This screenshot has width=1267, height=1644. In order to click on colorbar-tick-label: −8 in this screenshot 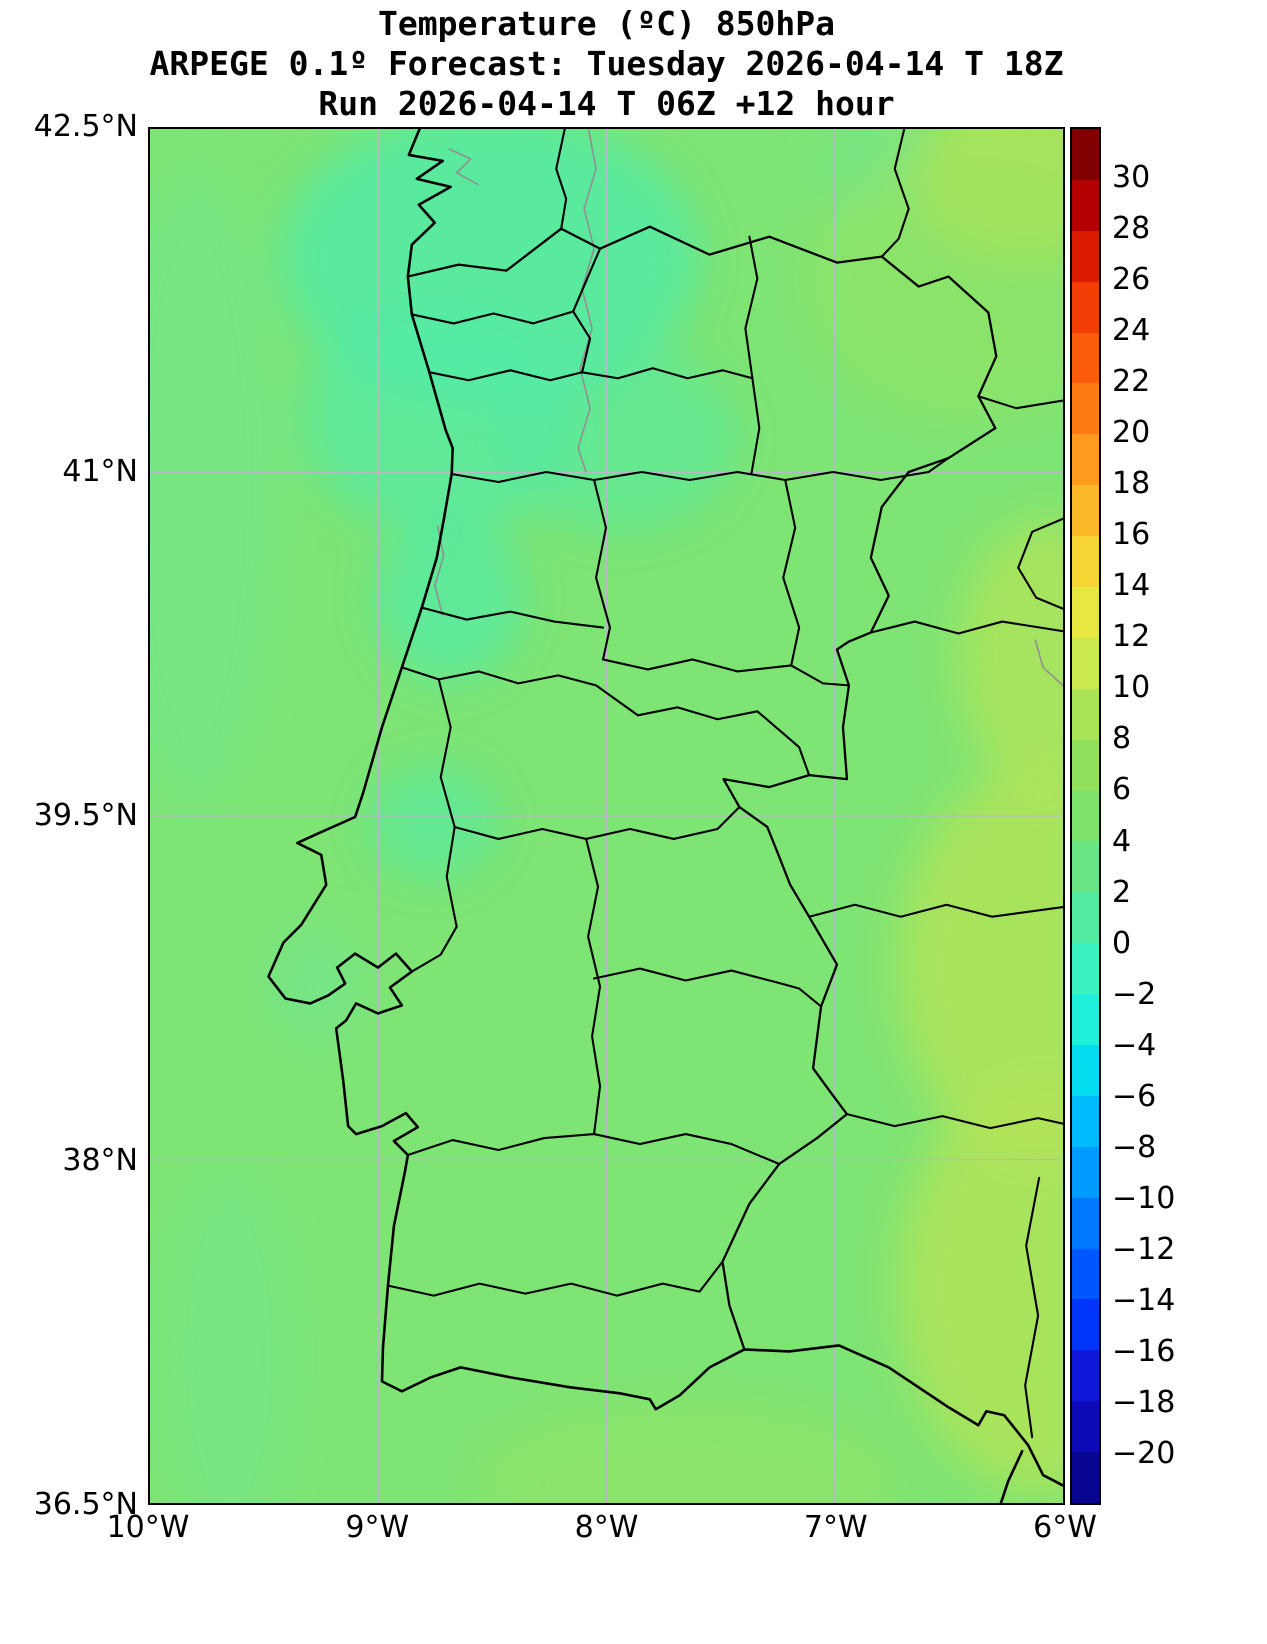, I will do `click(1134, 1147)`.